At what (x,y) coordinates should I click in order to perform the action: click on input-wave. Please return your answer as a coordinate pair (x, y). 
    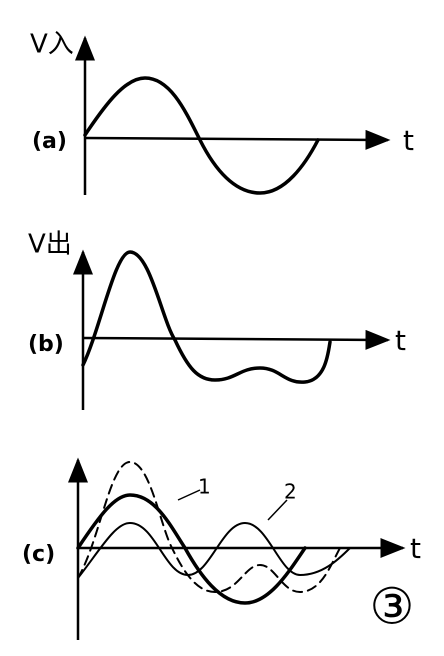
    Looking at the image, I should click on (201, 135).